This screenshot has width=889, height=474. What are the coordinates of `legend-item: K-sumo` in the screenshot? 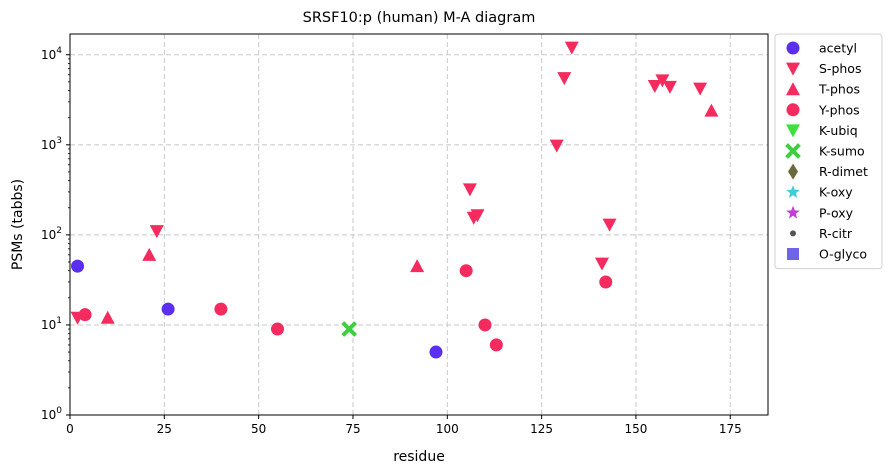 It's located at (825, 151).